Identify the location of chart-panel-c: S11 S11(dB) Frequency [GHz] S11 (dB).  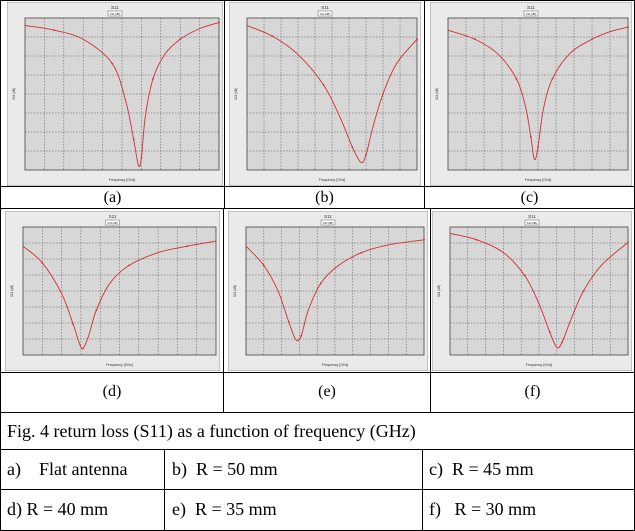
(531, 94).